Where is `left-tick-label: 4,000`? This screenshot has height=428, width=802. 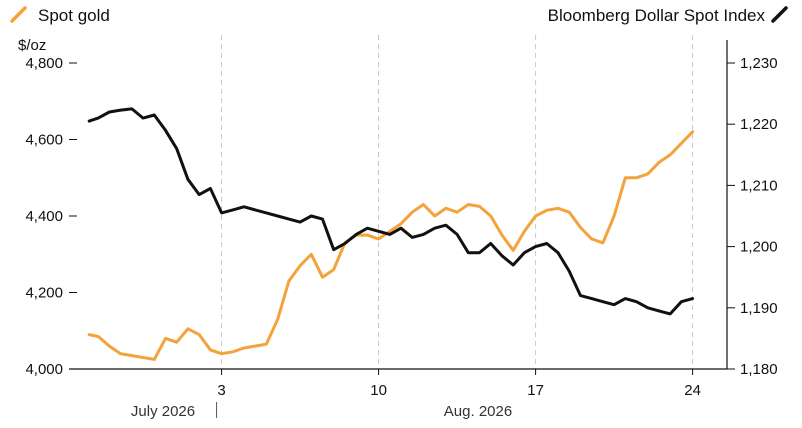
left-tick-label: 4,000 is located at coordinates (44, 369).